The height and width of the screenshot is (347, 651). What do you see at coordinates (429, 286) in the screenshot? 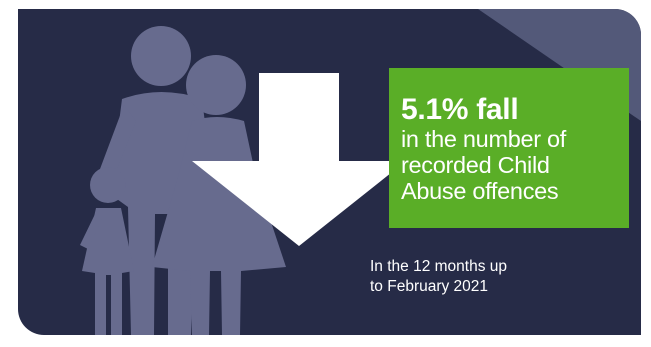
I see `caption-line: to February 2021` at bounding box center [429, 286].